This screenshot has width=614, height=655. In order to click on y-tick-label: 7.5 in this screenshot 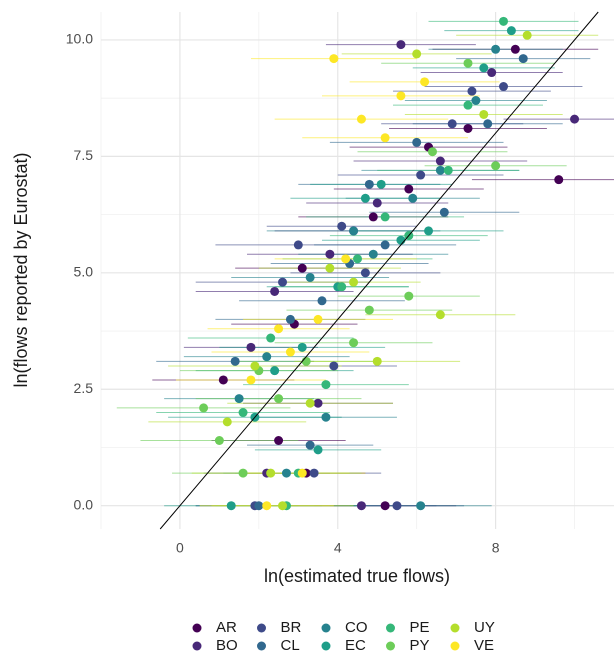, I will do `click(84, 155)`.